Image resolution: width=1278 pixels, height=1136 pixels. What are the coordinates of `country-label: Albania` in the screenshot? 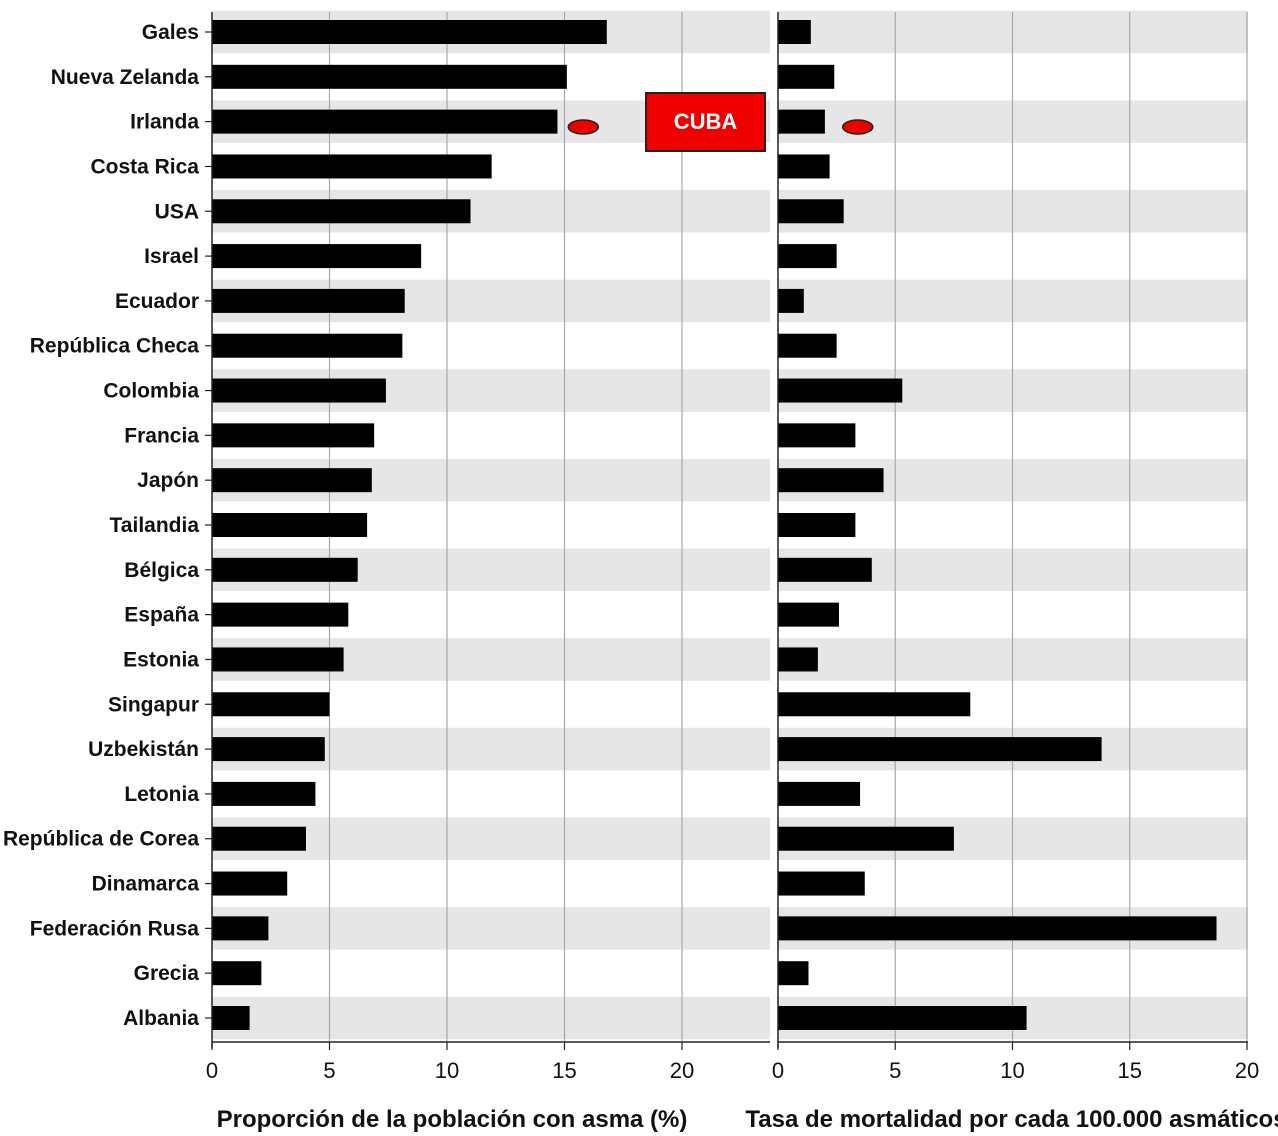 It's located at (161, 1018).